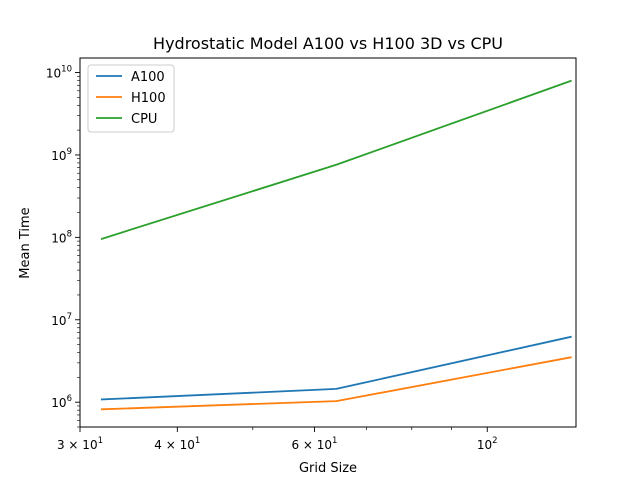 This screenshot has height=480, width=640. I want to click on y-axis-label: Mean Time, so click(25, 242).